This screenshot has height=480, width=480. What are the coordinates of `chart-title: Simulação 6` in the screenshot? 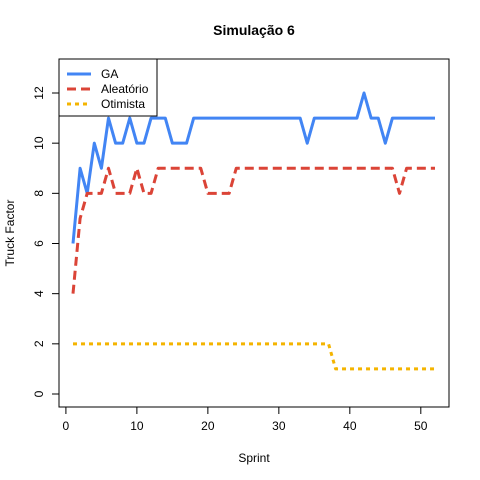 It's located at (254, 30).